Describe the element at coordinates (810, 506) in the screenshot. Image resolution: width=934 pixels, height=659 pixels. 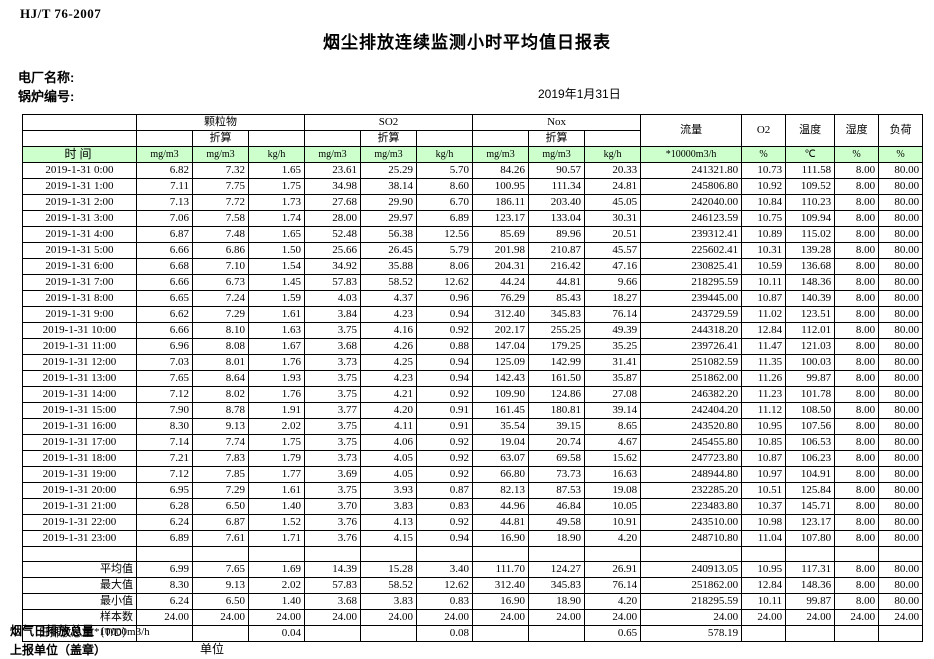
I see `cell-value: 145.71` at that location.